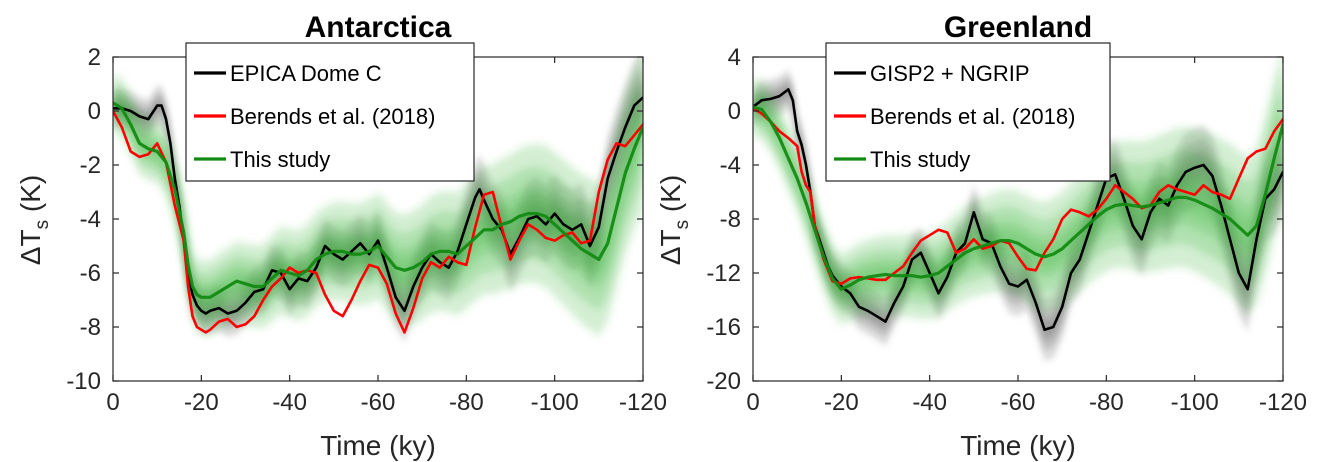 The width and height of the screenshot is (1325, 462). Describe the element at coordinates (723, 381) in the screenshot. I see `y-tick-label: -20` at that location.